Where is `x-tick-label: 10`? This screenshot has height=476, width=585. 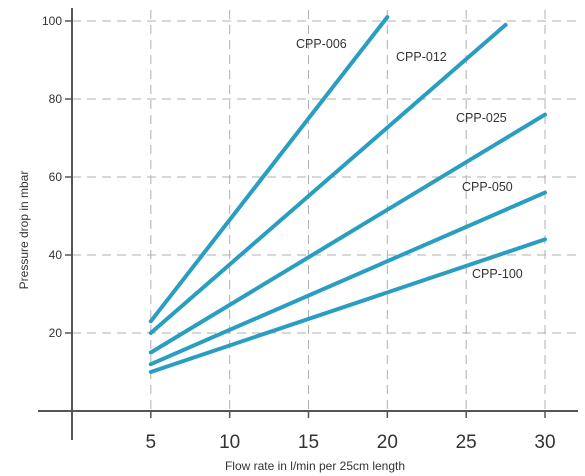
x-tick-label: 10 is located at coordinates (229, 442).